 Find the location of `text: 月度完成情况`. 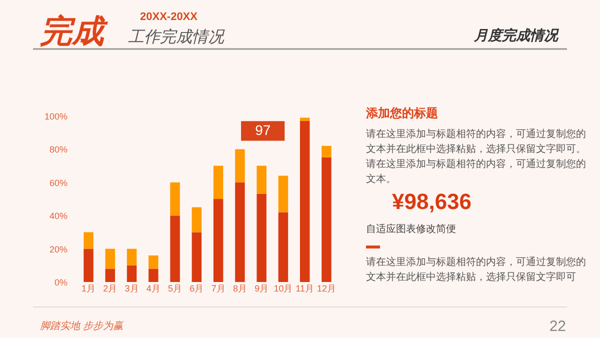

text: 月度完成情况 is located at coordinates (516, 35).